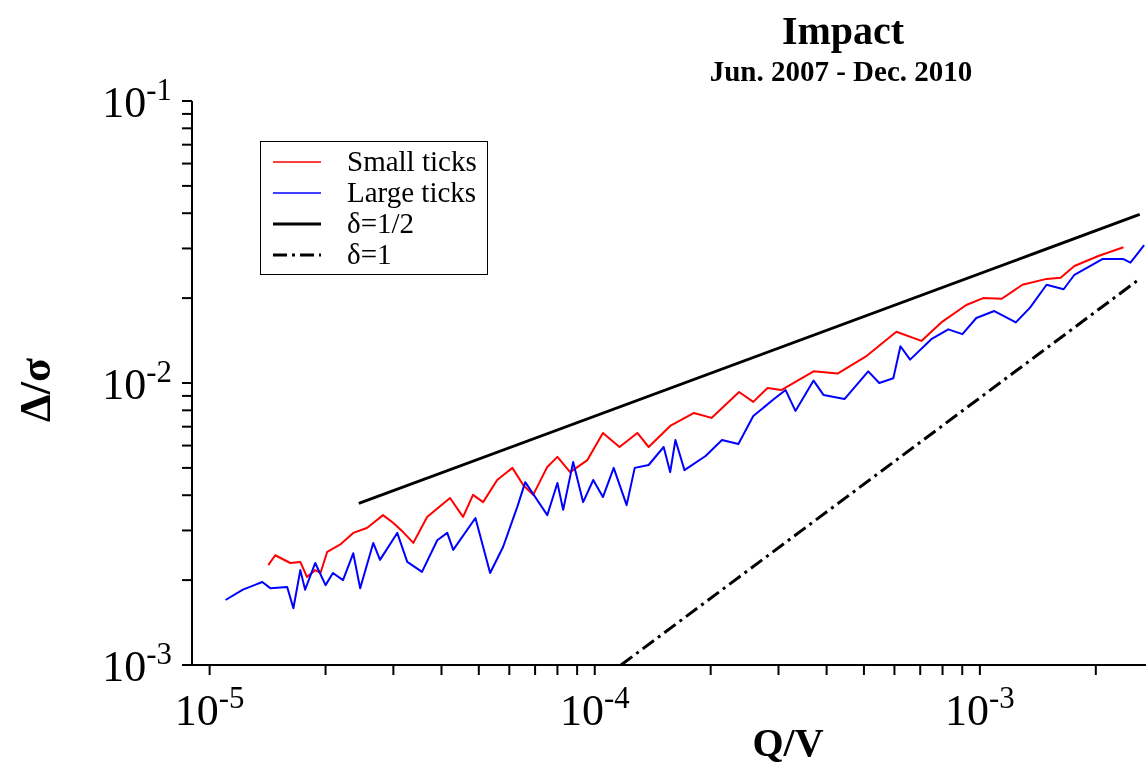  Describe the element at coordinates (980, 708) in the screenshot. I see `x-tick-label: 10$^{-3}$` at that location.